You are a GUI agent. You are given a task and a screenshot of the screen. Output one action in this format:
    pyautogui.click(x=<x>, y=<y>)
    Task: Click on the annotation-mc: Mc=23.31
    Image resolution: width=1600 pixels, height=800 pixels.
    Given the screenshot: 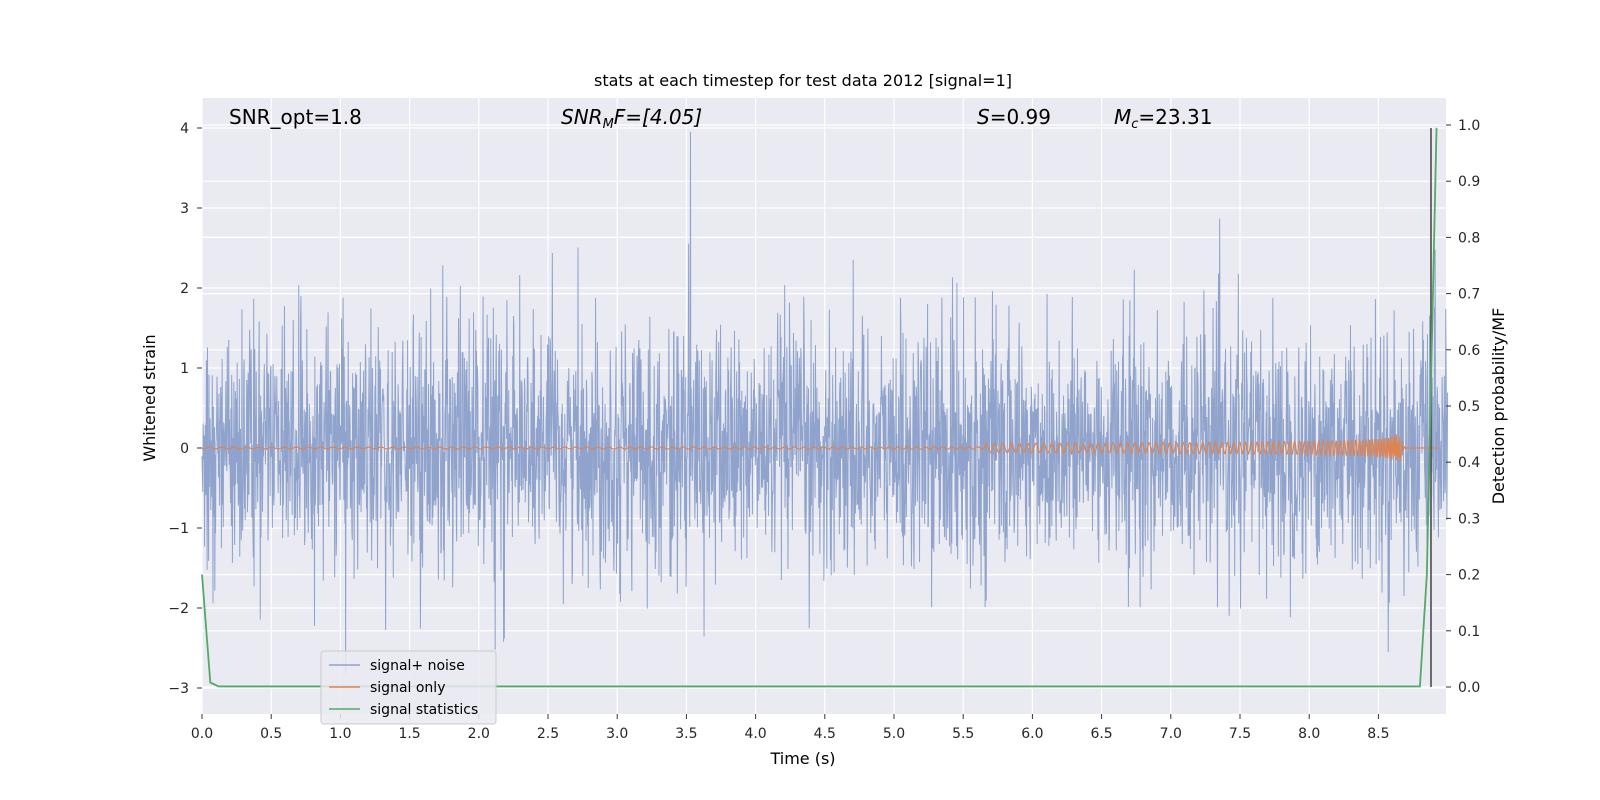 What is the action you would take?
    pyautogui.click(x=1163, y=118)
    